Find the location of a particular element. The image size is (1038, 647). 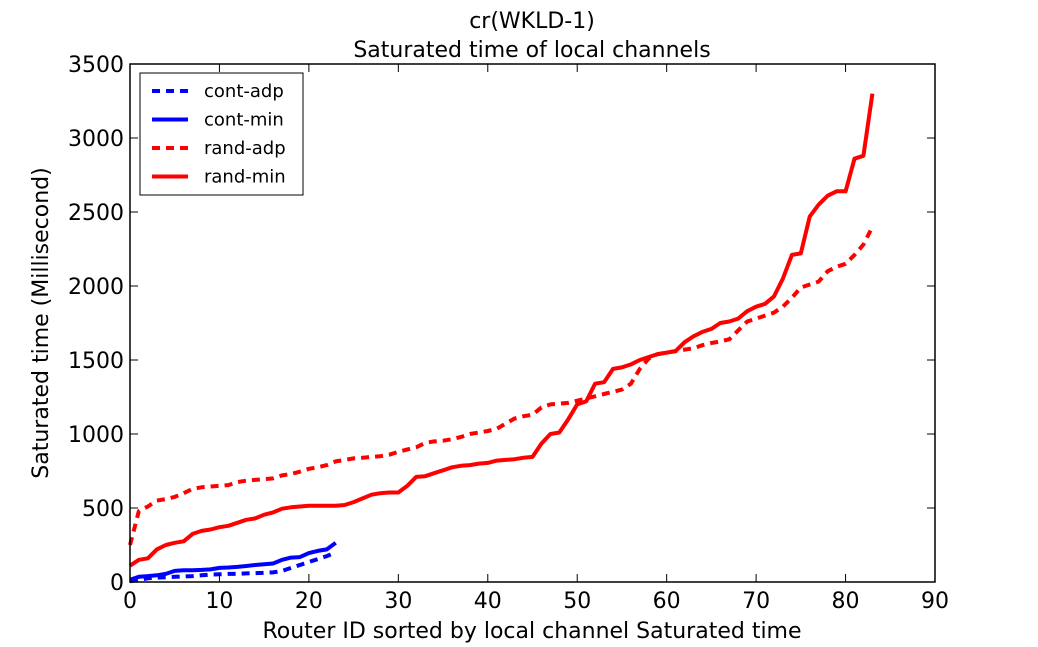

x-tick-label: 30 is located at coordinates (398, 601).